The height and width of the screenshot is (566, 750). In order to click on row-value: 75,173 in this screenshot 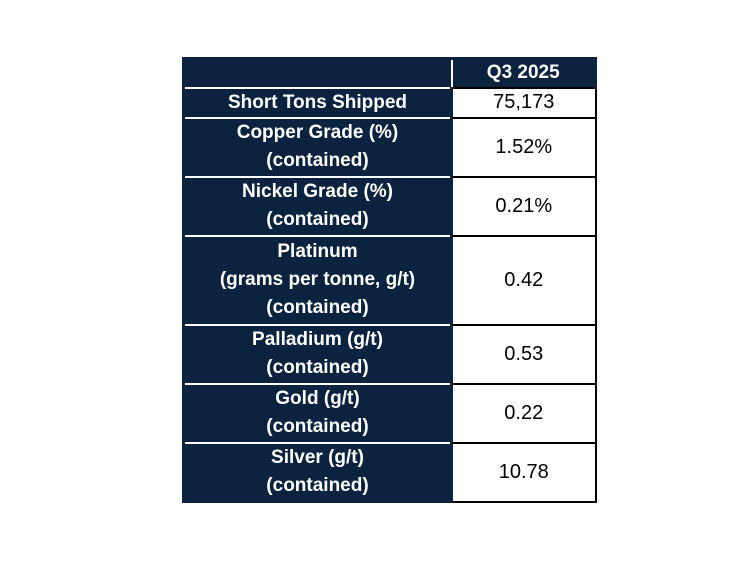, I will do `click(524, 103)`.